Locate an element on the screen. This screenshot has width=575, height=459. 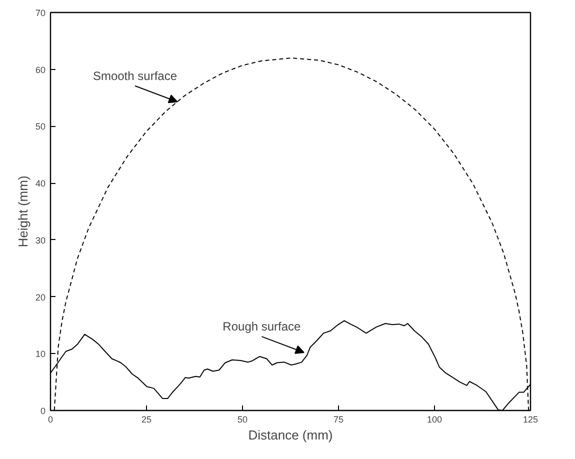
annotation: Smooth surface is located at coordinates (135, 75).